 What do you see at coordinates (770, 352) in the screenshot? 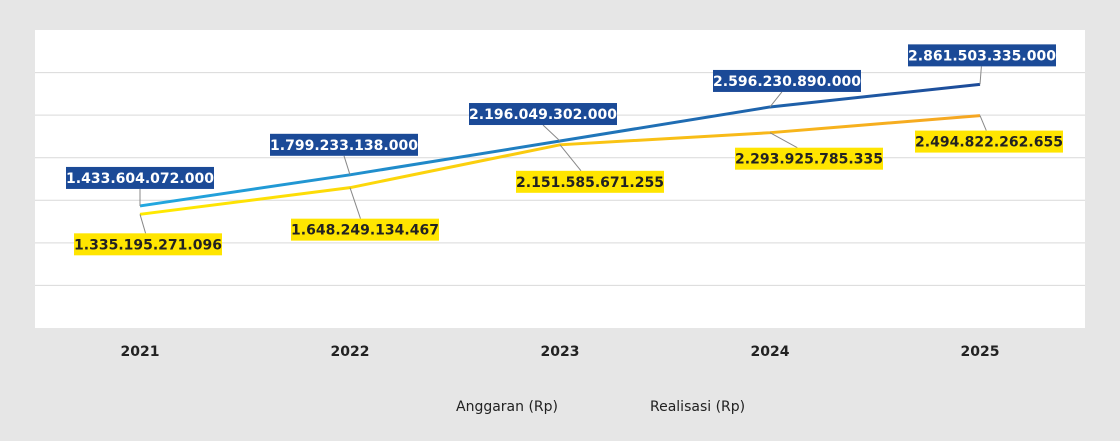
I see `x-tick-label: 2024` at bounding box center [770, 352].